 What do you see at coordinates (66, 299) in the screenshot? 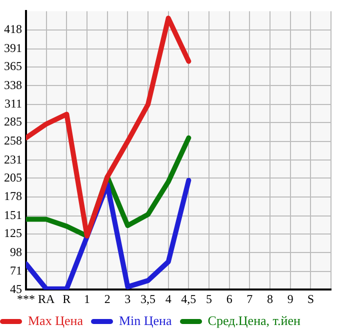
I see `x-tick-label: R` at bounding box center [66, 299].